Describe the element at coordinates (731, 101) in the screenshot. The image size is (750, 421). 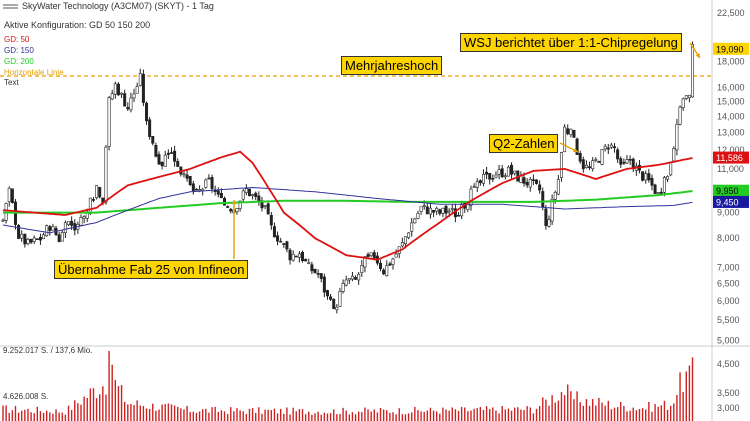
I see `price-tick-label: 15,000` at that location.